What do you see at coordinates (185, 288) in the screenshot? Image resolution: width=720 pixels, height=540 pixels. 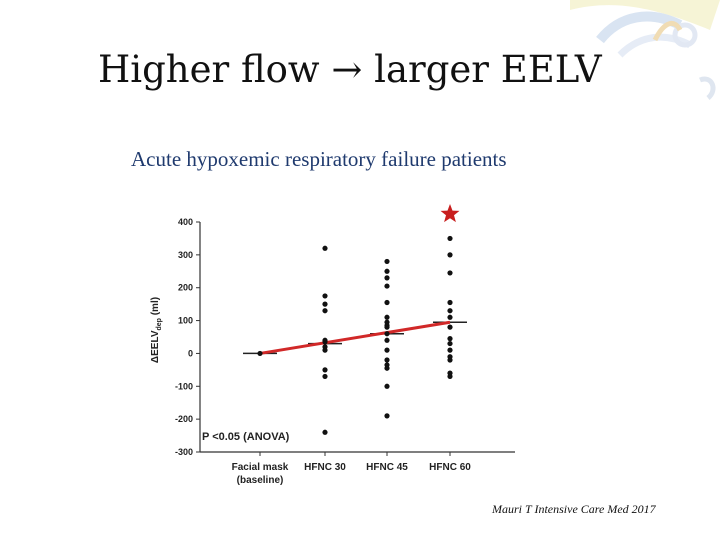 I see `y-tick-label: 200` at bounding box center [185, 288].